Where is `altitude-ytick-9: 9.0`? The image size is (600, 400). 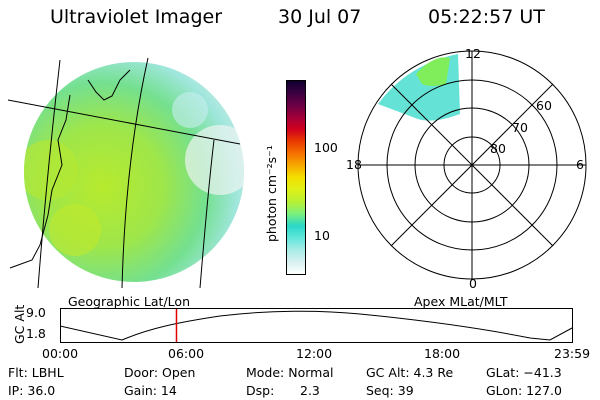 altitude-ytick-9: 9.0 is located at coordinates (36, 312).